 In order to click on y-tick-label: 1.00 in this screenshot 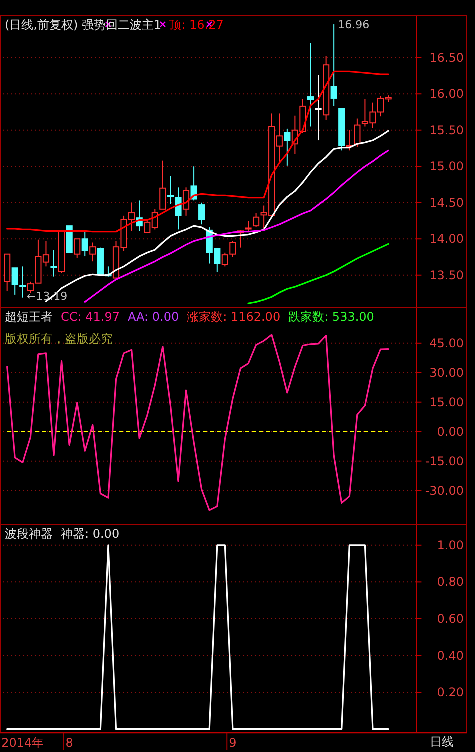, I will do `click(450, 545)`.